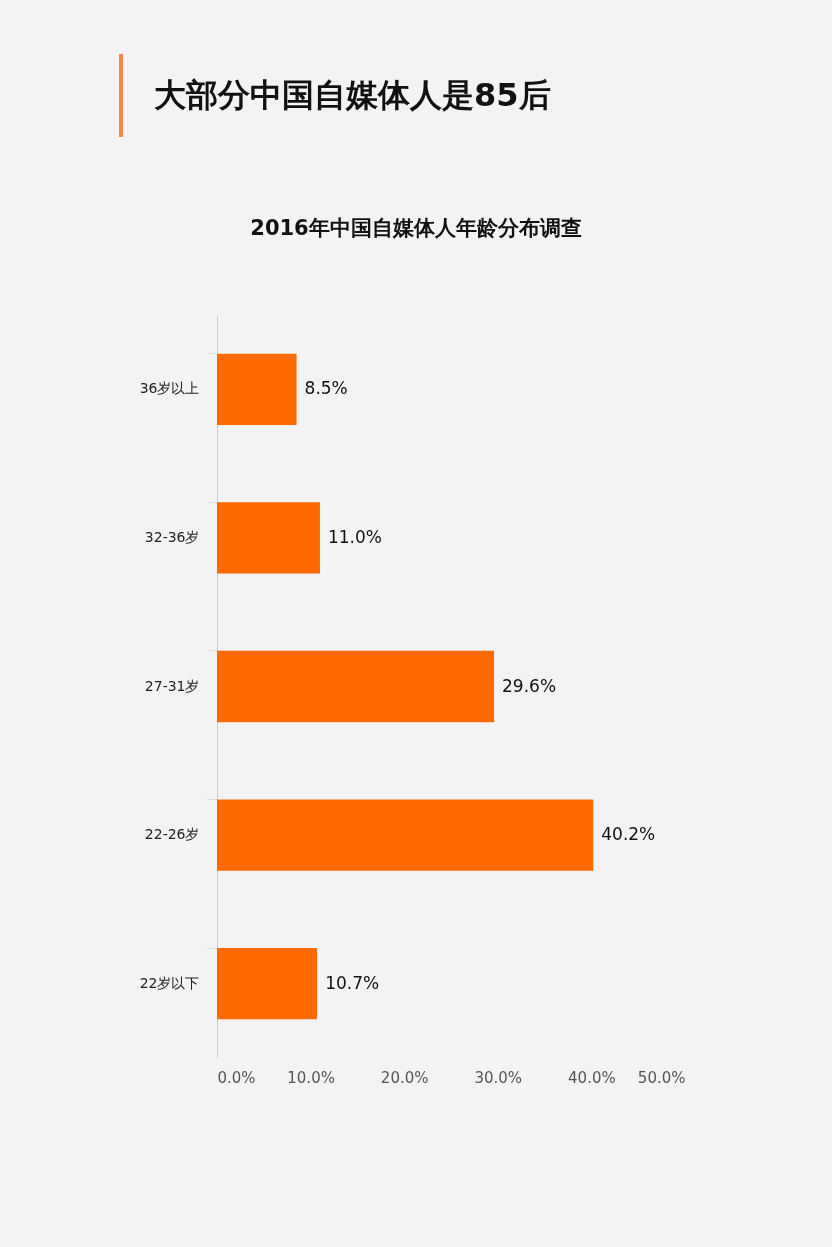 The height and width of the screenshot is (1247, 832). What do you see at coordinates (628, 834) in the screenshot?
I see `data-label: 40.2%` at bounding box center [628, 834].